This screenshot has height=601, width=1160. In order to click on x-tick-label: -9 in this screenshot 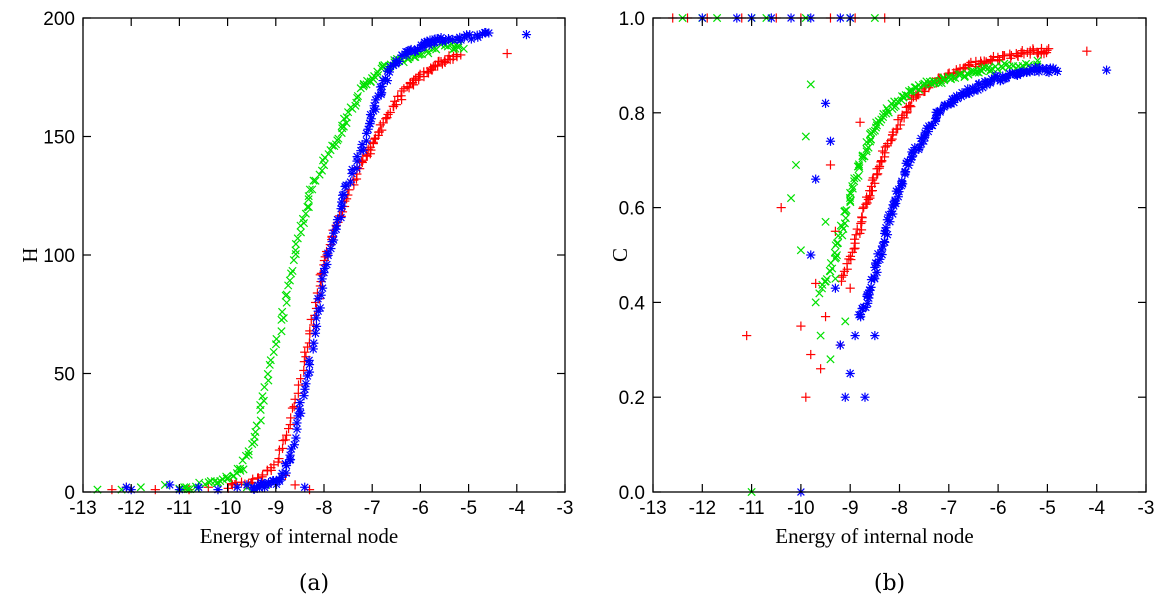, I will do `click(275, 508)`.